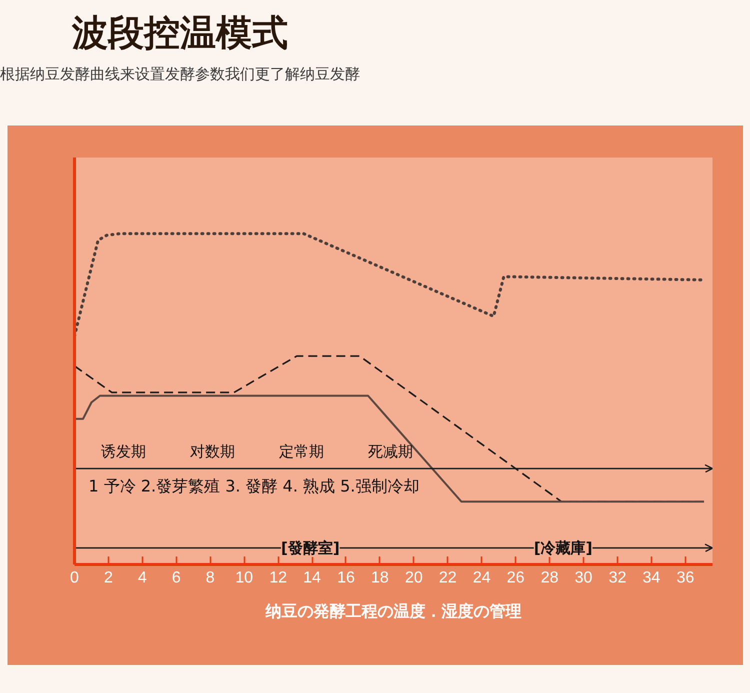 Image resolution: width=750 pixels, height=693 pixels. What do you see at coordinates (123, 451) in the screenshot?
I see `annotation: 诱发期` at bounding box center [123, 451].